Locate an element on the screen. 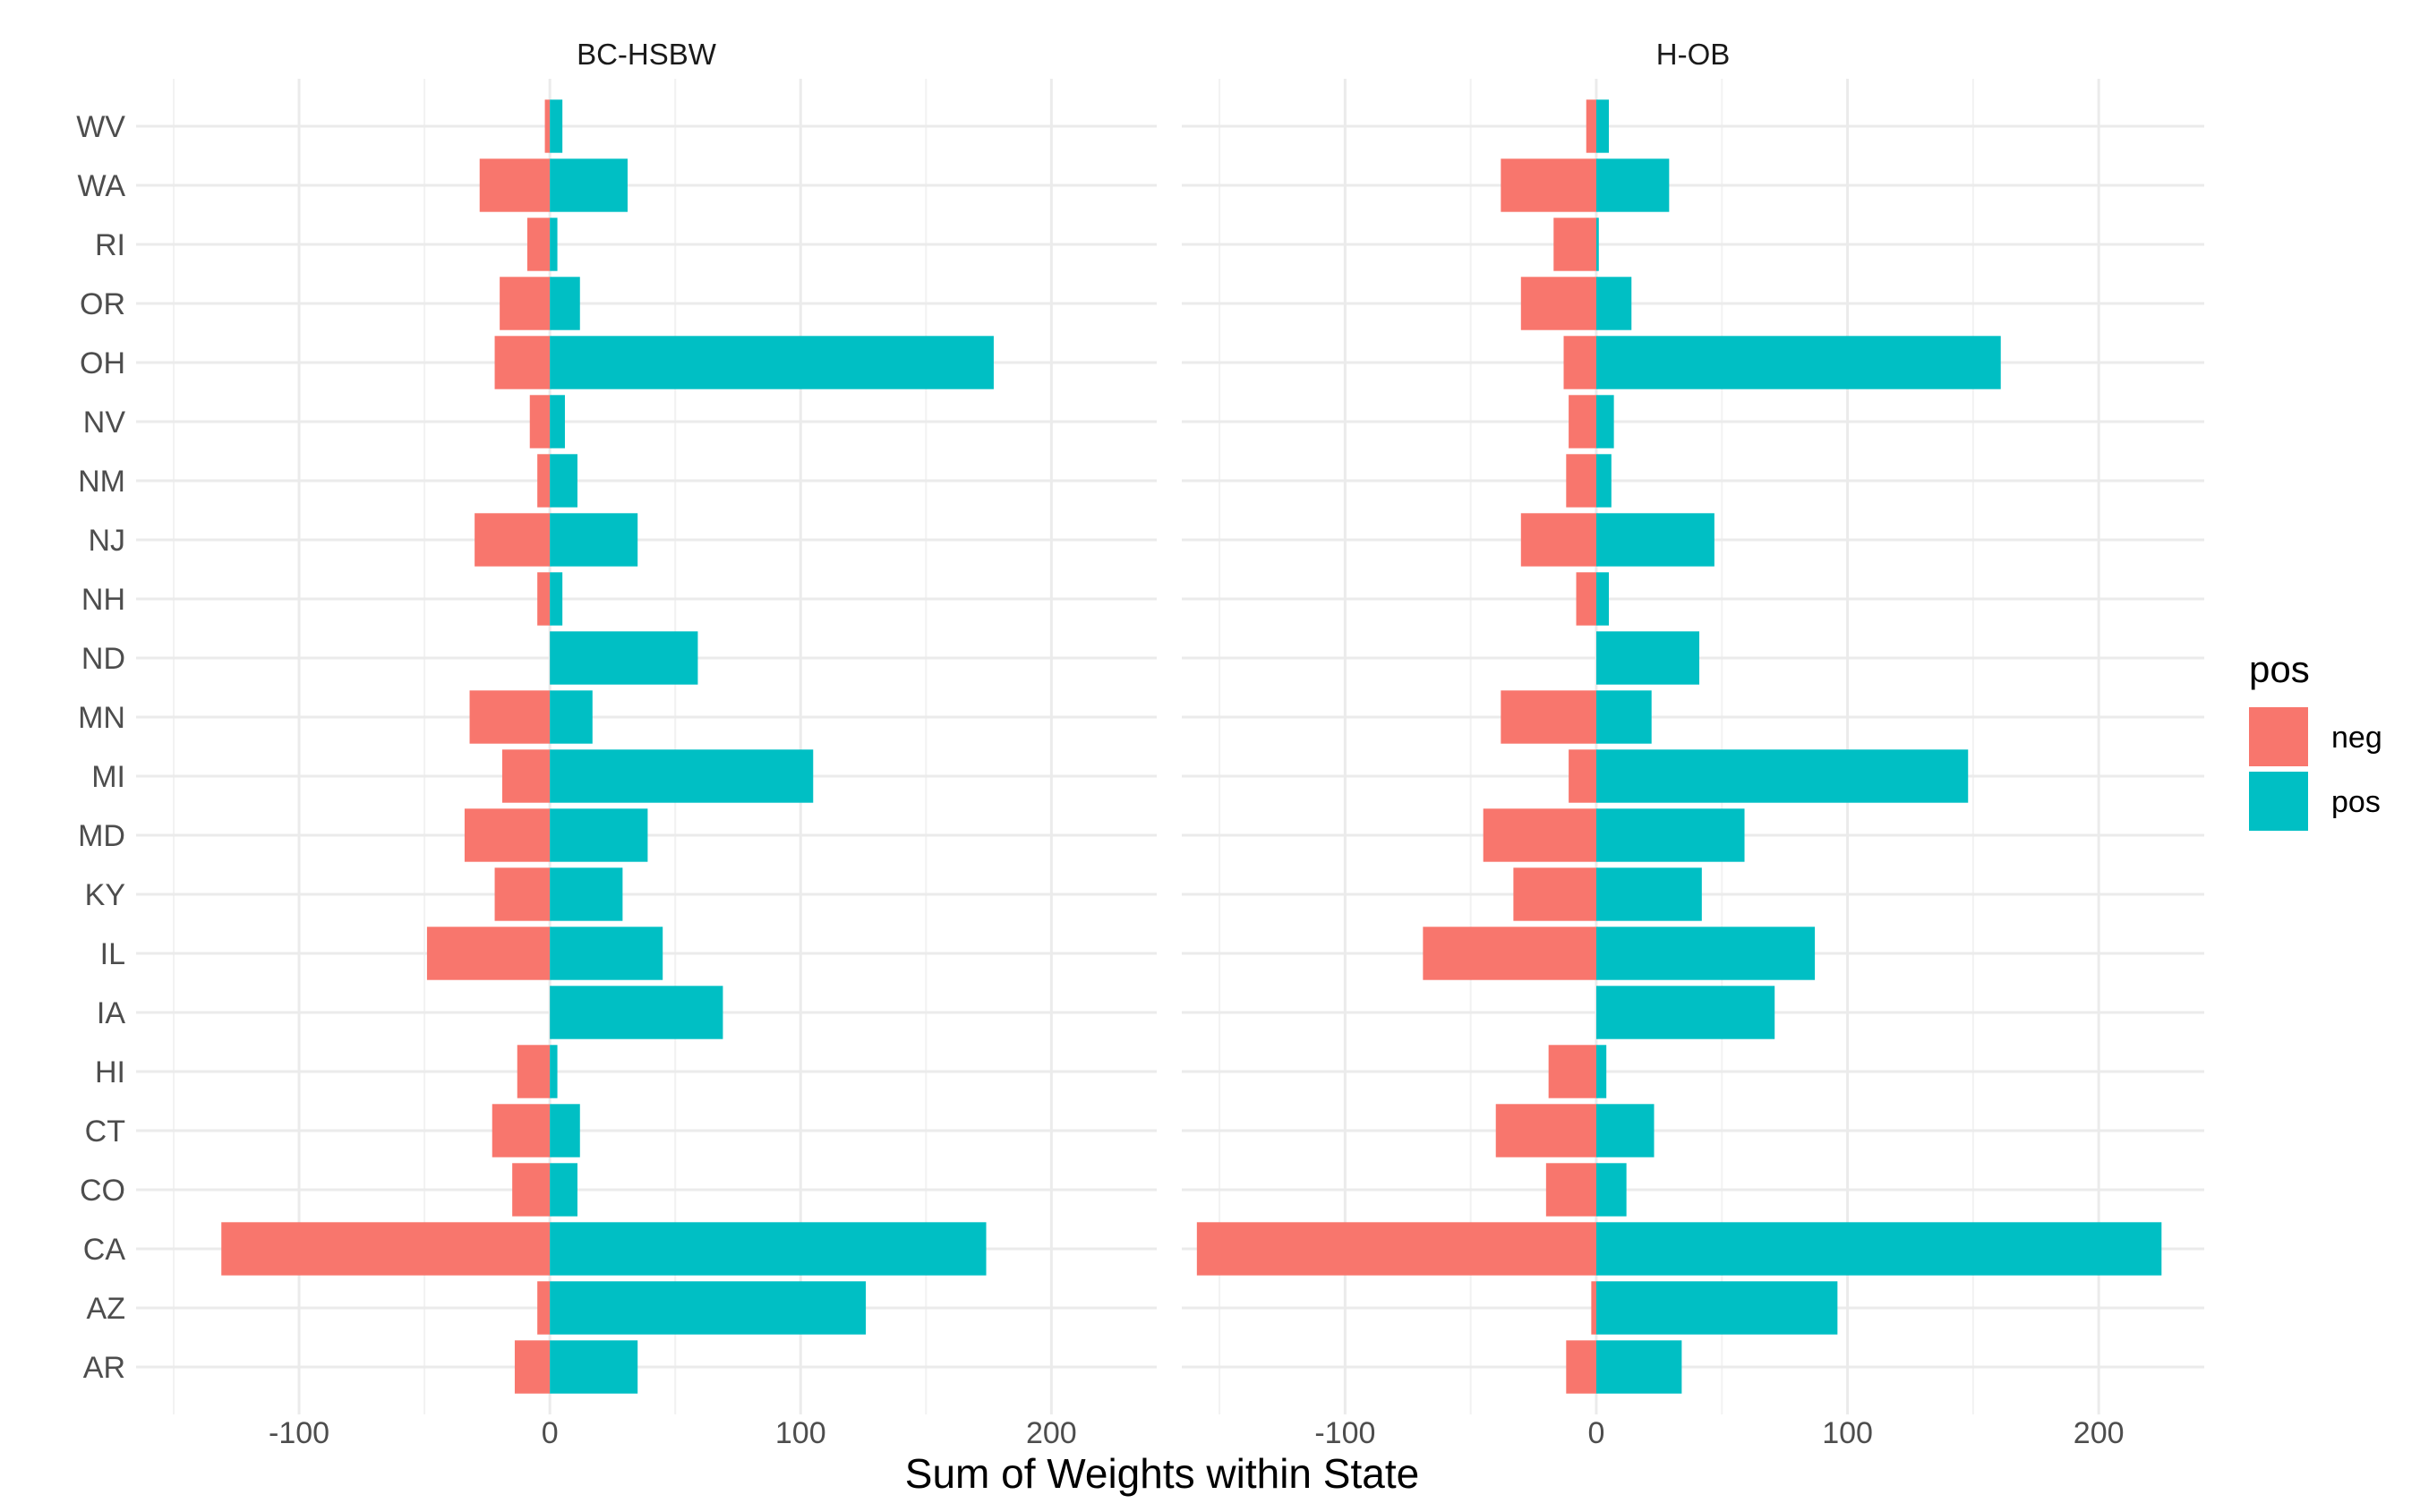  y-tick-label: HI is located at coordinates (110, 1072).